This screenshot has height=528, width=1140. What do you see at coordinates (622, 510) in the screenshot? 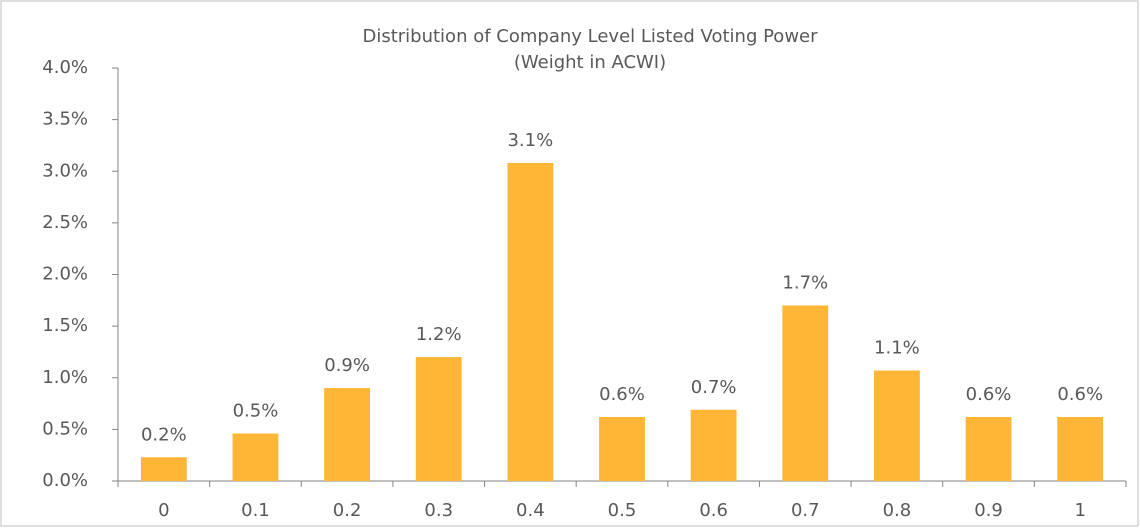
I see `x-tick-label: 0.5` at bounding box center [622, 510].